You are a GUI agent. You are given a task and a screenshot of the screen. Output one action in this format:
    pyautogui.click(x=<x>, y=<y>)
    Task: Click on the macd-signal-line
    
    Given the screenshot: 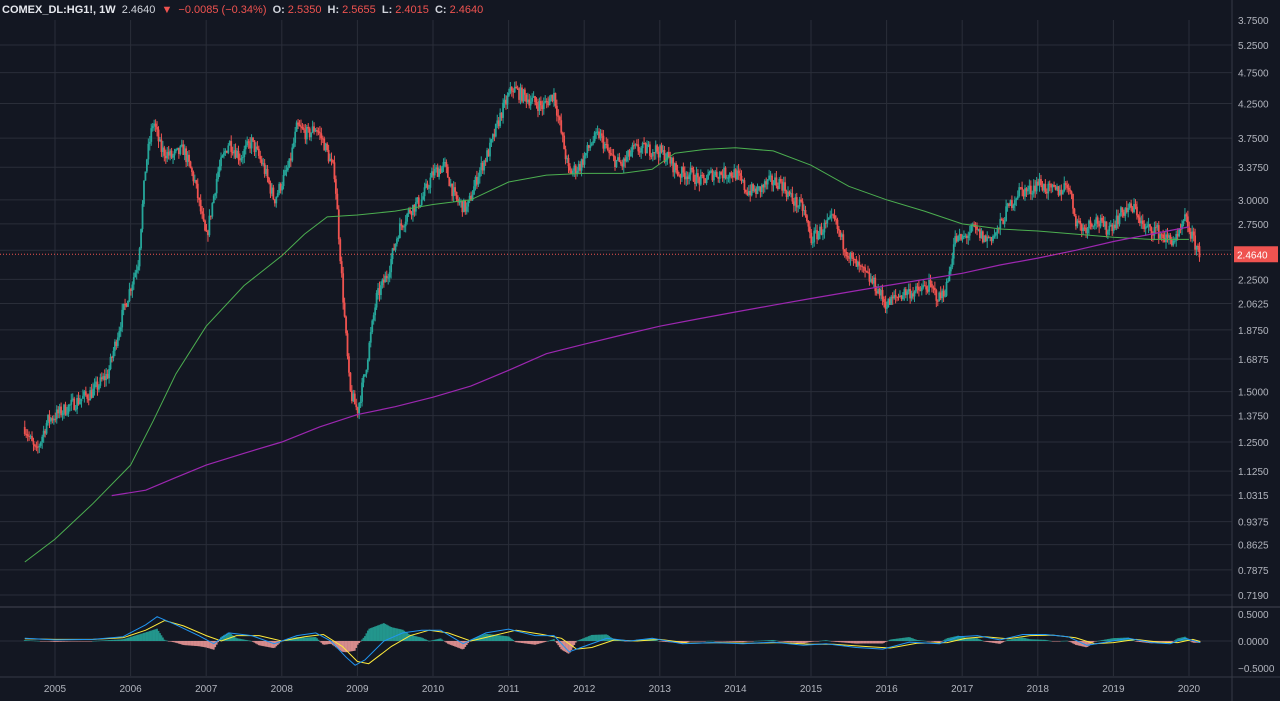 What is the action you would take?
    pyautogui.click(x=612, y=642)
    